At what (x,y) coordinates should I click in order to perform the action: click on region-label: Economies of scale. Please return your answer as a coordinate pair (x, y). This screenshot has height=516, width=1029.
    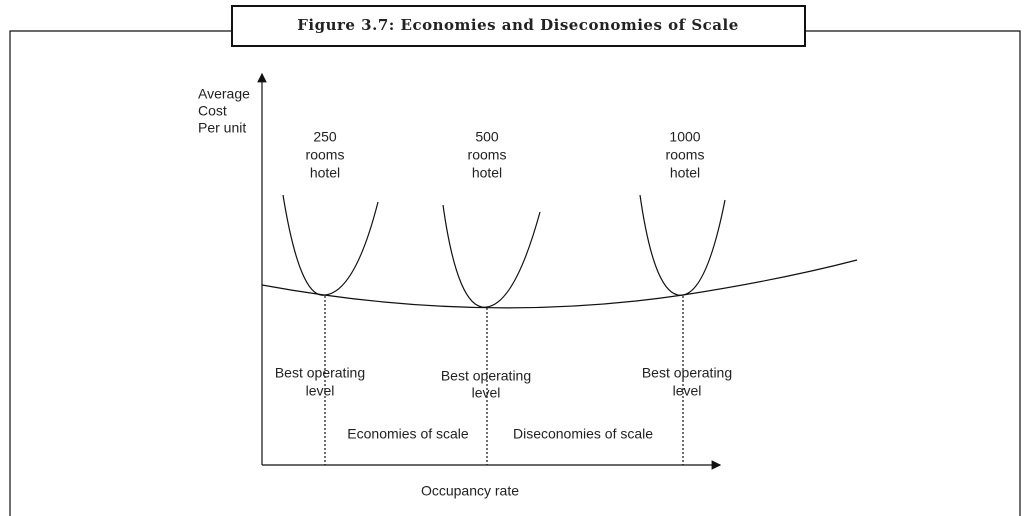
    Looking at the image, I should click on (408, 434).